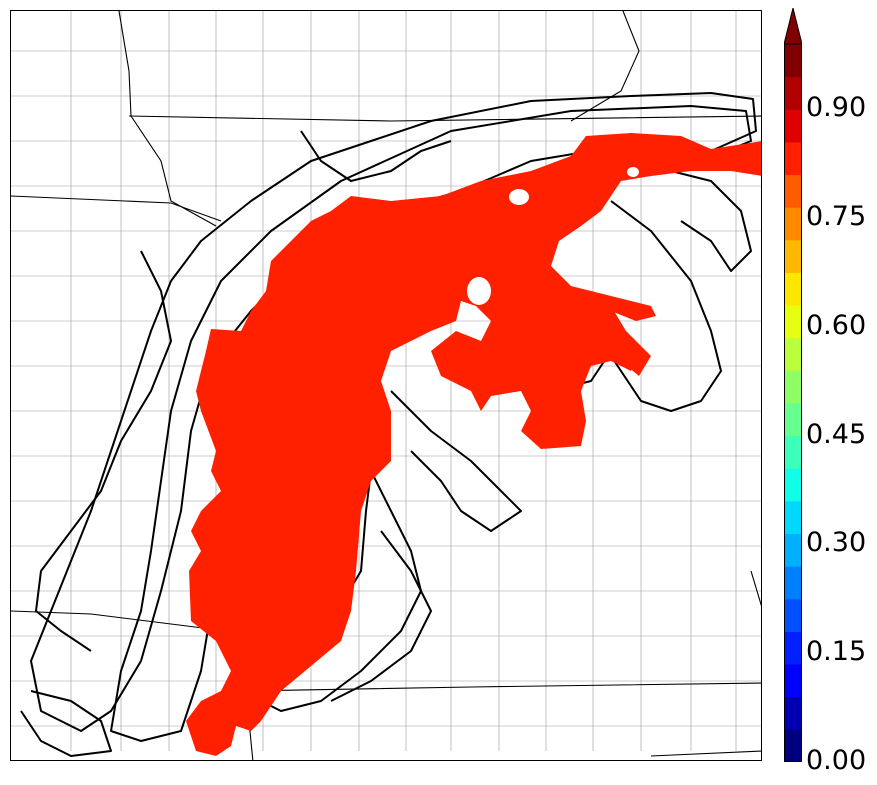 Image resolution: width=877 pixels, height=785 pixels. What do you see at coordinates (618, 341) in the screenshot?
I see `island-southeast` at bounding box center [618, 341].